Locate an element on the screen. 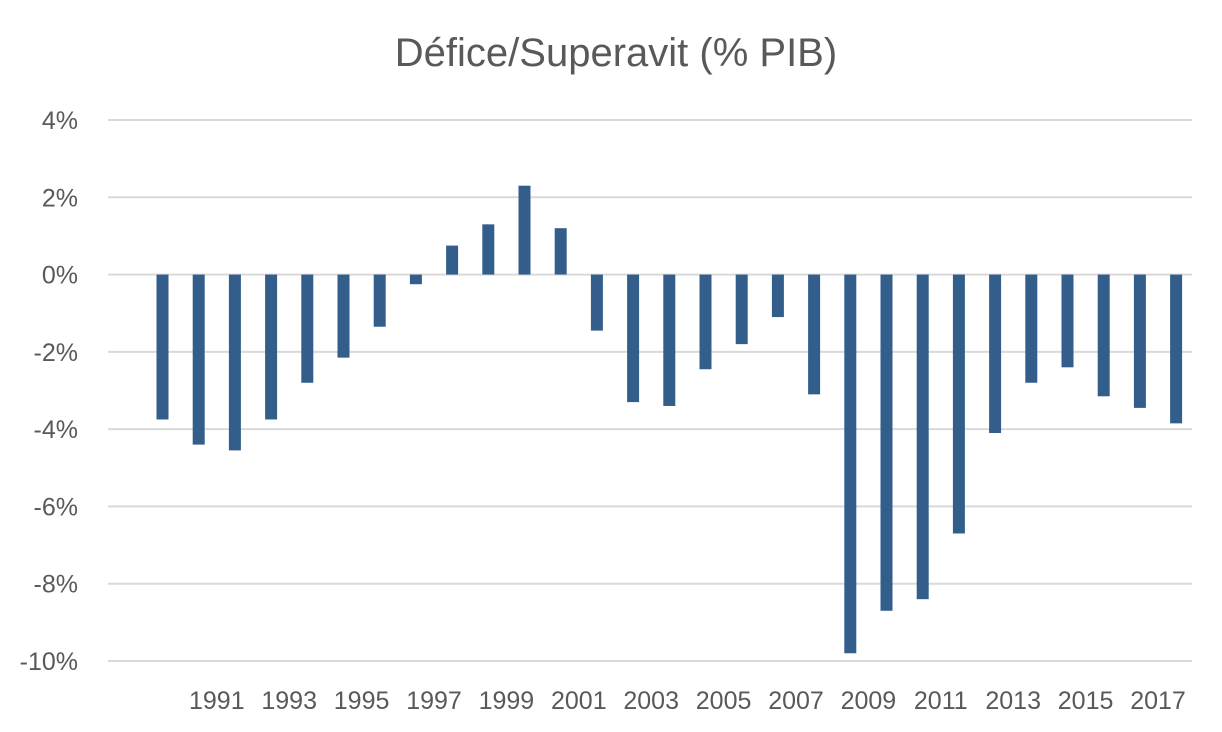 This screenshot has height=732, width=1222. bar-2018 is located at coordinates (1176, 349).